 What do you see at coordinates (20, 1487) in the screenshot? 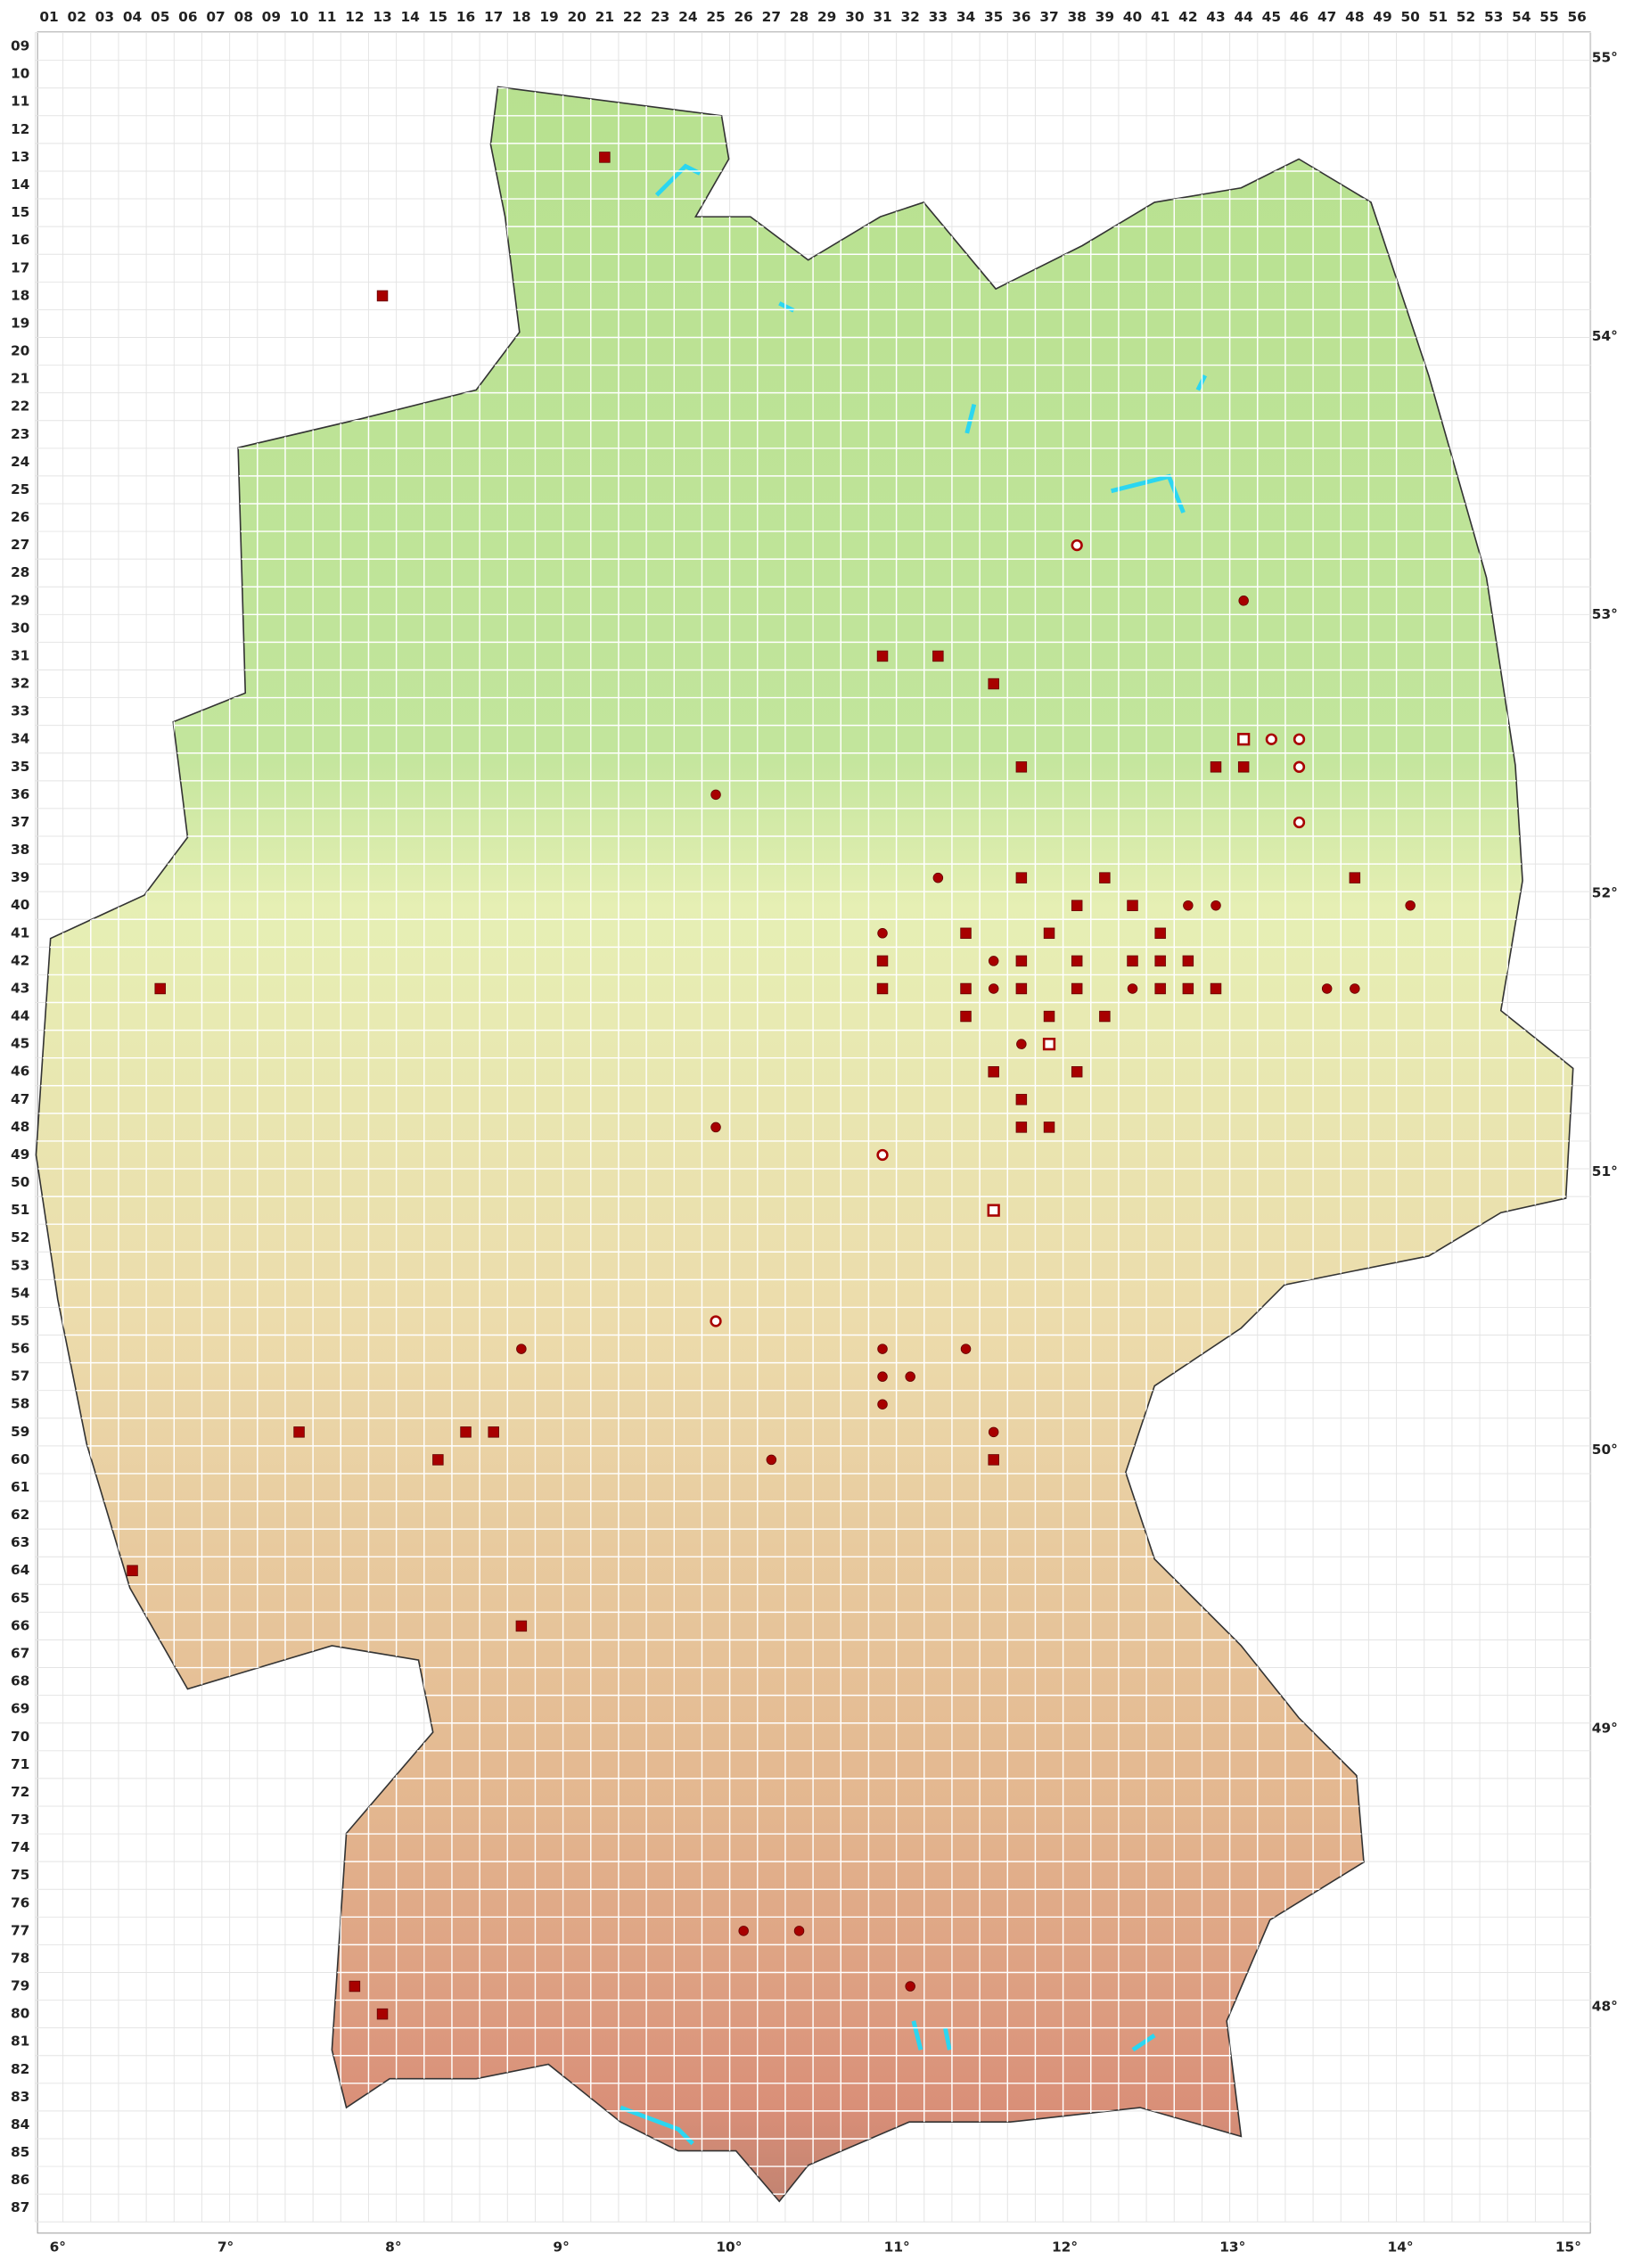
I see `row-label: 61` at bounding box center [20, 1487].